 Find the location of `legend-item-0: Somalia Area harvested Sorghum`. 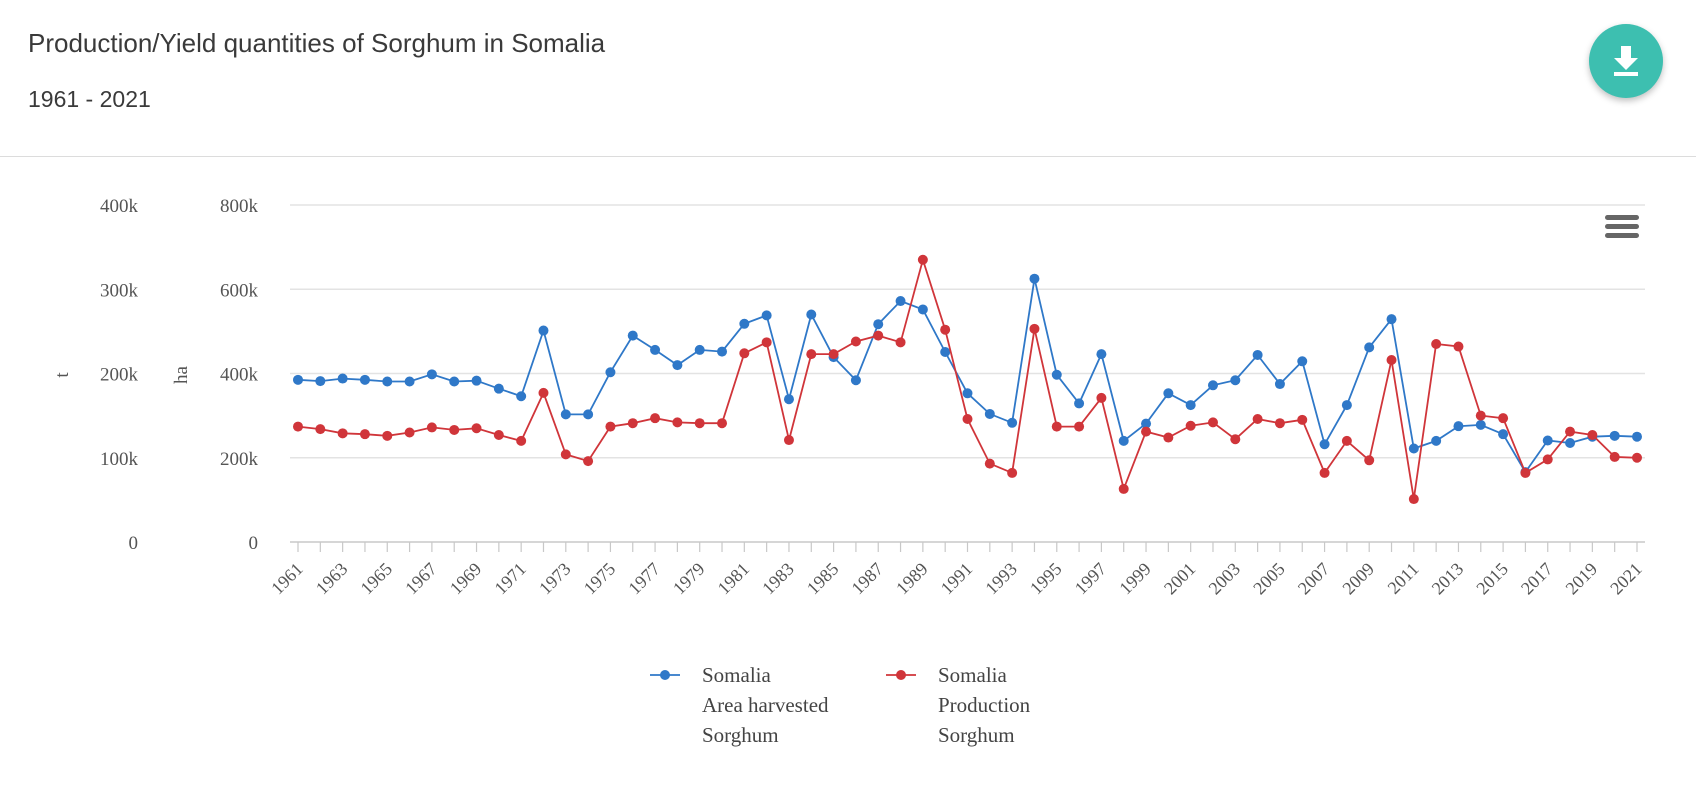

legend-item-0: Somalia Area harvested Sorghum is located at coordinates (739, 705).